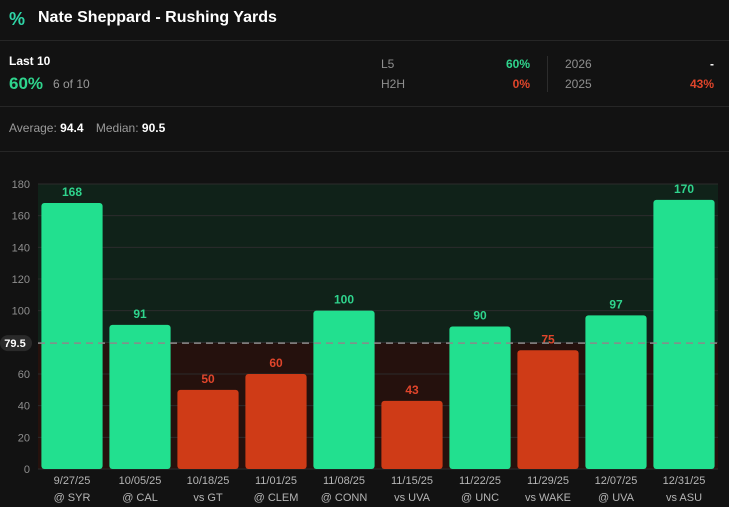 The width and height of the screenshot is (729, 507). I want to click on x-tick-opponent: @ SYR, so click(72, 498).